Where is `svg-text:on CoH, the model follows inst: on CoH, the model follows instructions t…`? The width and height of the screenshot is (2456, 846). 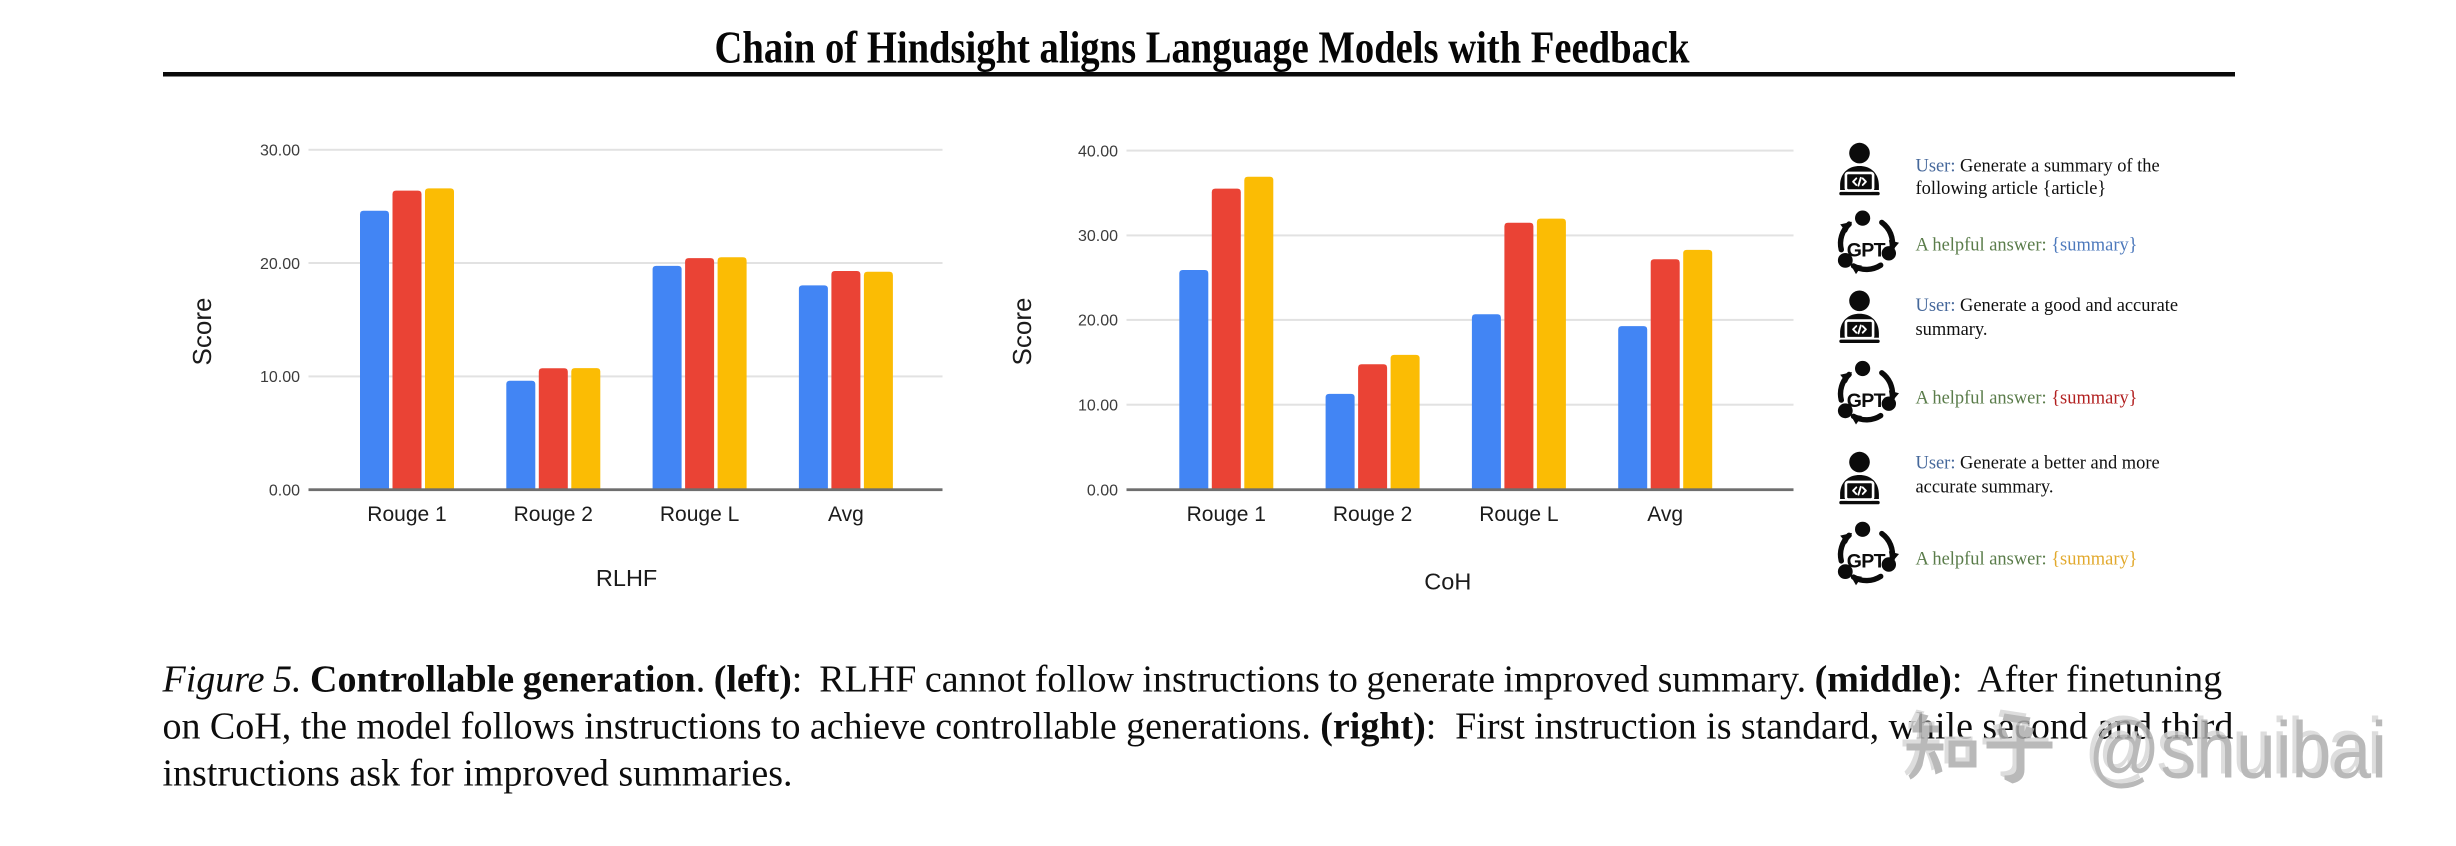 svg-text:on CoH, the model follows inst: on CoH, the model follows instructions t… is located at coordinates (1198, 727).